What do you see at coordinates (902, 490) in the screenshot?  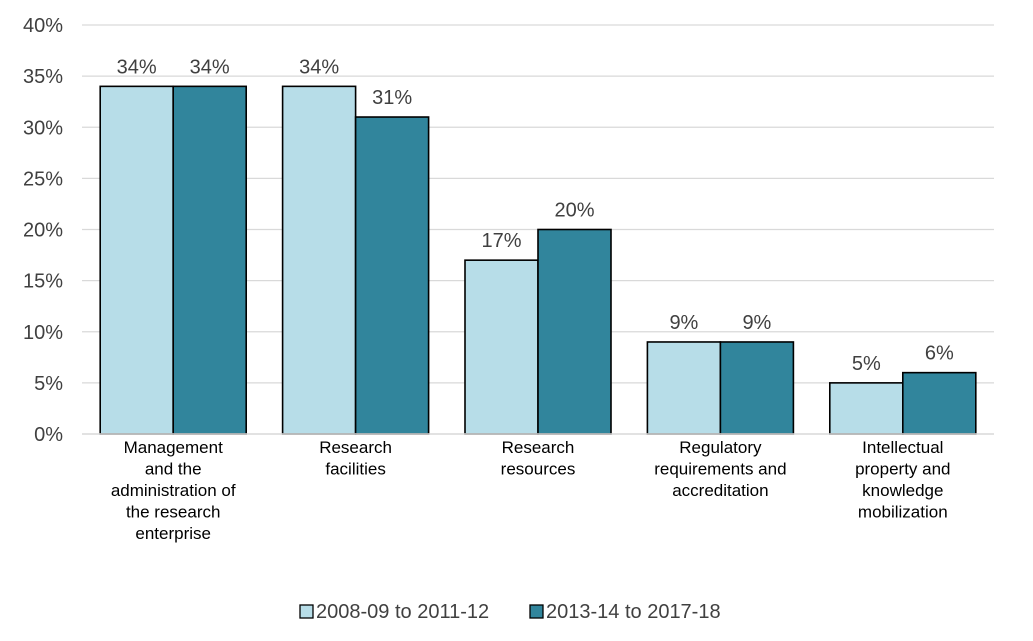 I see `x-category-label-line: knowledge` at bounding box center [902, 490].